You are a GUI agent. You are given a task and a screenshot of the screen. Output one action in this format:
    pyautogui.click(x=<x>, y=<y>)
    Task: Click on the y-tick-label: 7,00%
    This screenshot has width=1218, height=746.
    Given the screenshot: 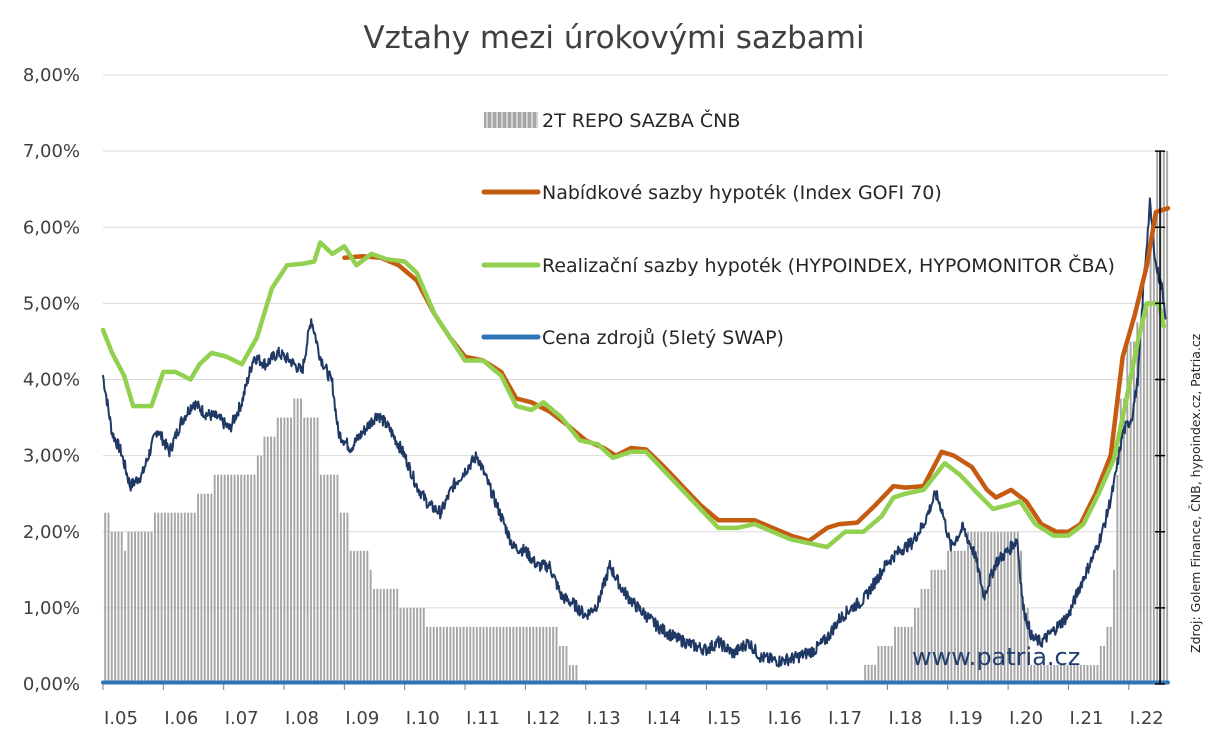 What is the action you would take?
    pyautogui.click(x=51, y=151)
    